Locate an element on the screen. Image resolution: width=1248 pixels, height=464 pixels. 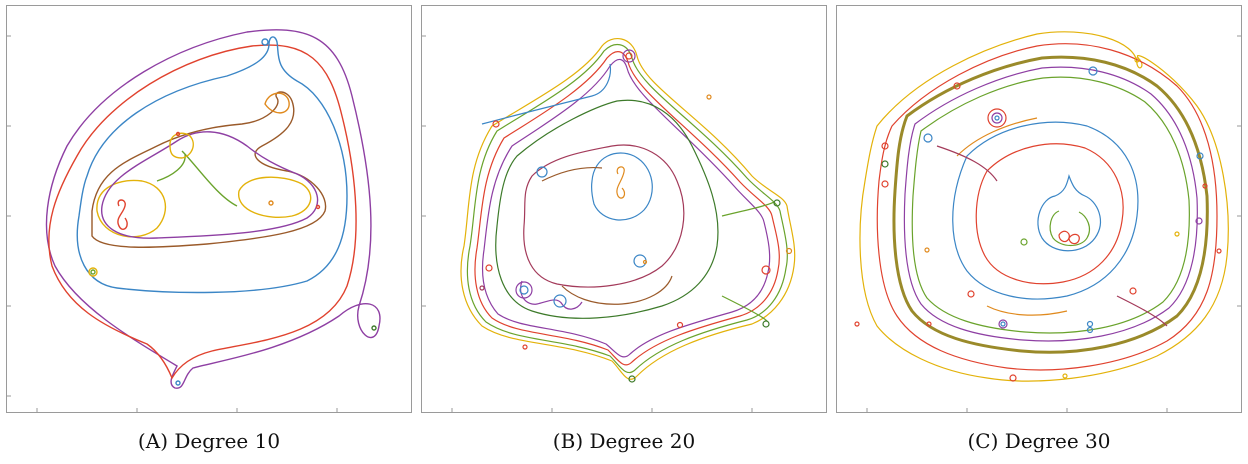
curve-dark-green is located at coordinates (607, 209).